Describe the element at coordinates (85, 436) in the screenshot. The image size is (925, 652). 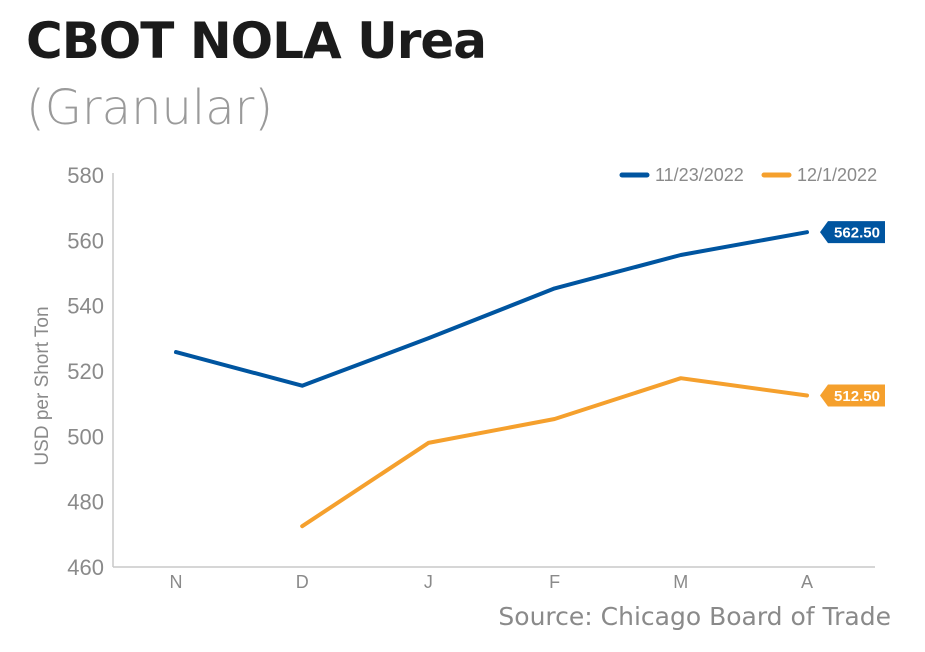
I see `y-tick-label: 500` at that location.